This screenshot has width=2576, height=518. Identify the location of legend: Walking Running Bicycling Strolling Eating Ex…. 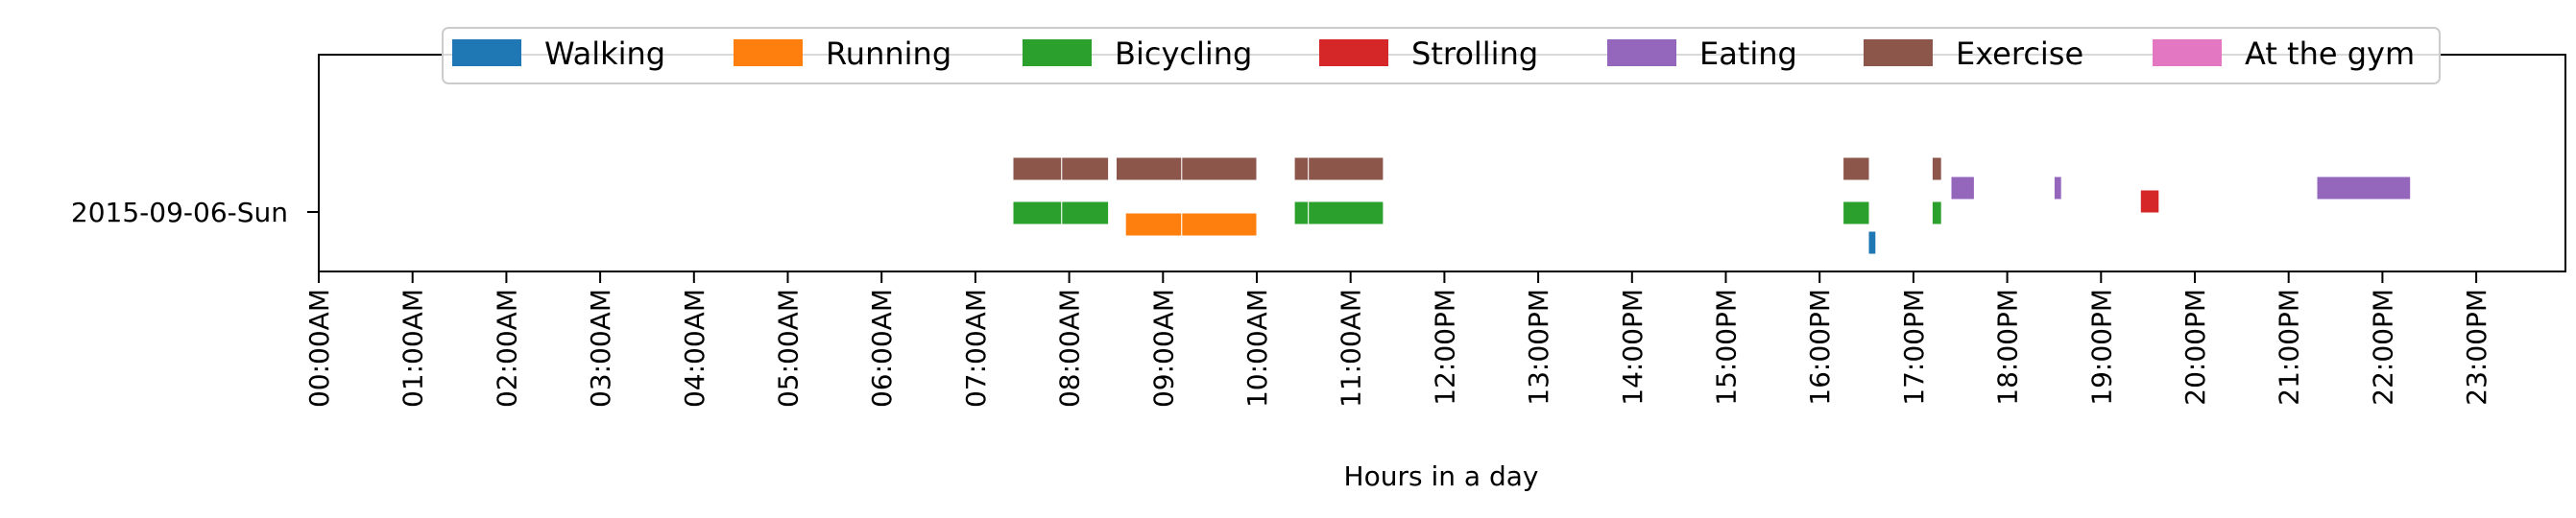
(1441, 55).